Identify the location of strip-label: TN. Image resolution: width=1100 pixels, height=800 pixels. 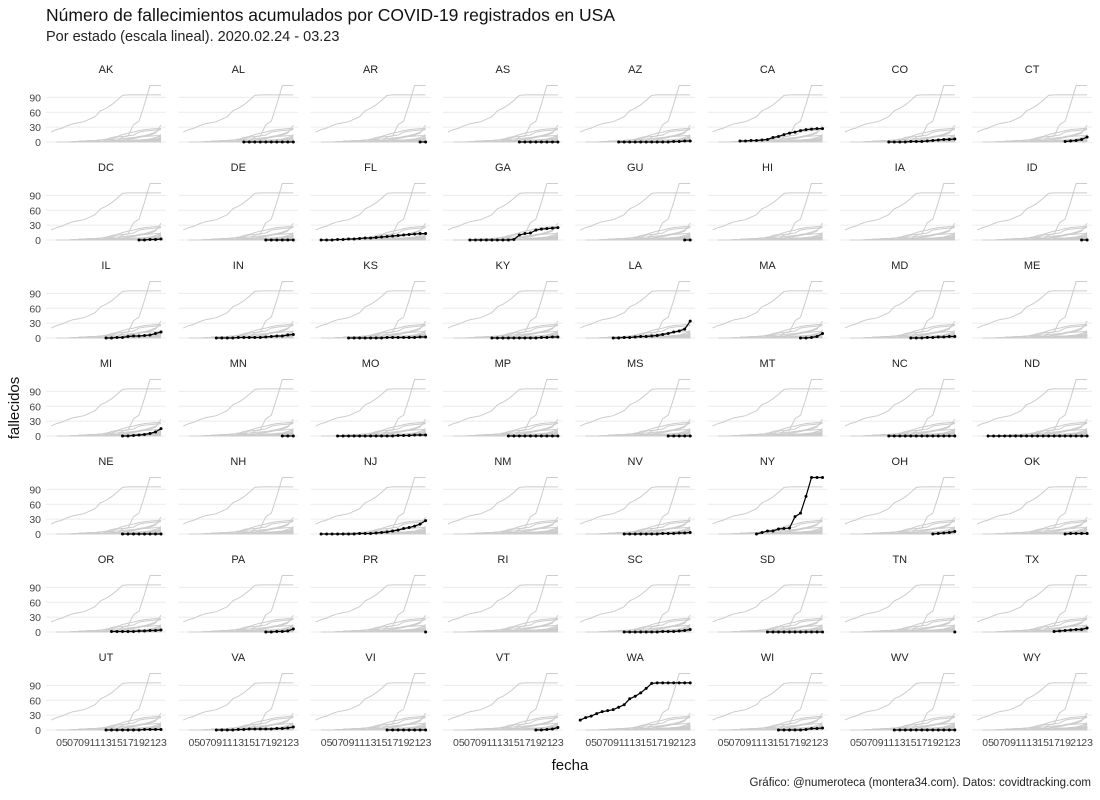
(899, 560).